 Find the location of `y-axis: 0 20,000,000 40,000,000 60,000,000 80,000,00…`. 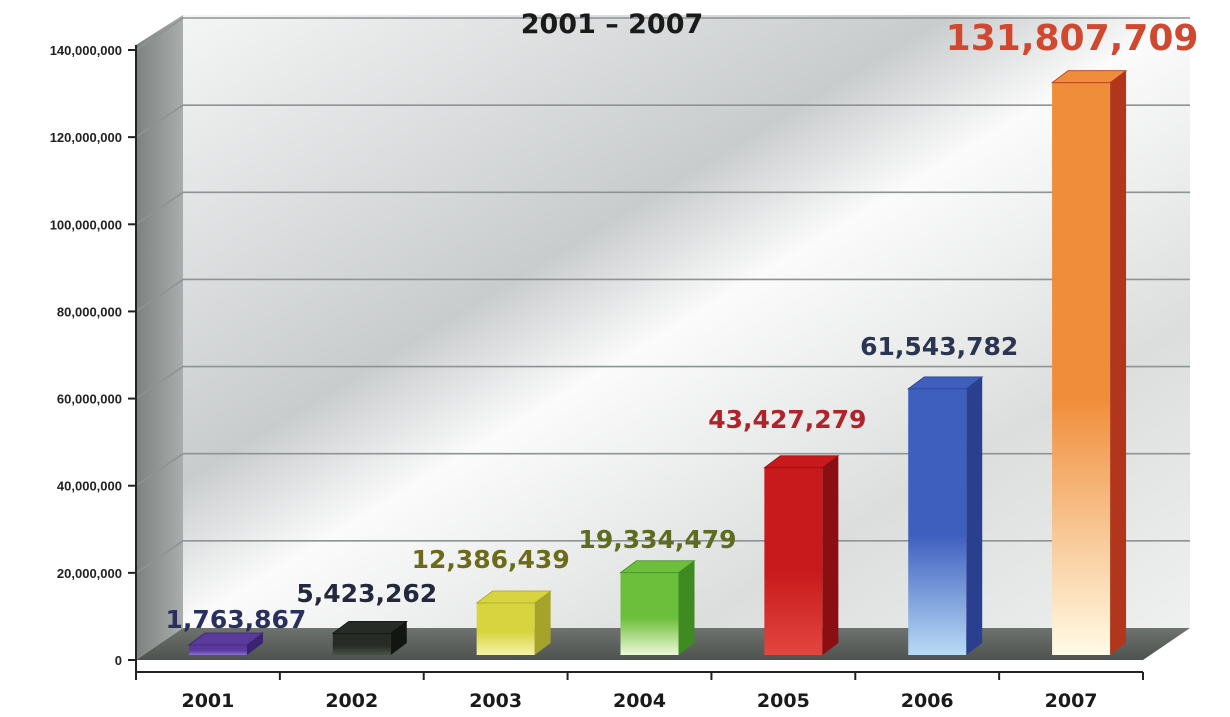

y-axis: 0 20,000,000 40,000,000 60,000,000 80,000,00… is located at coordinates (93, 357).